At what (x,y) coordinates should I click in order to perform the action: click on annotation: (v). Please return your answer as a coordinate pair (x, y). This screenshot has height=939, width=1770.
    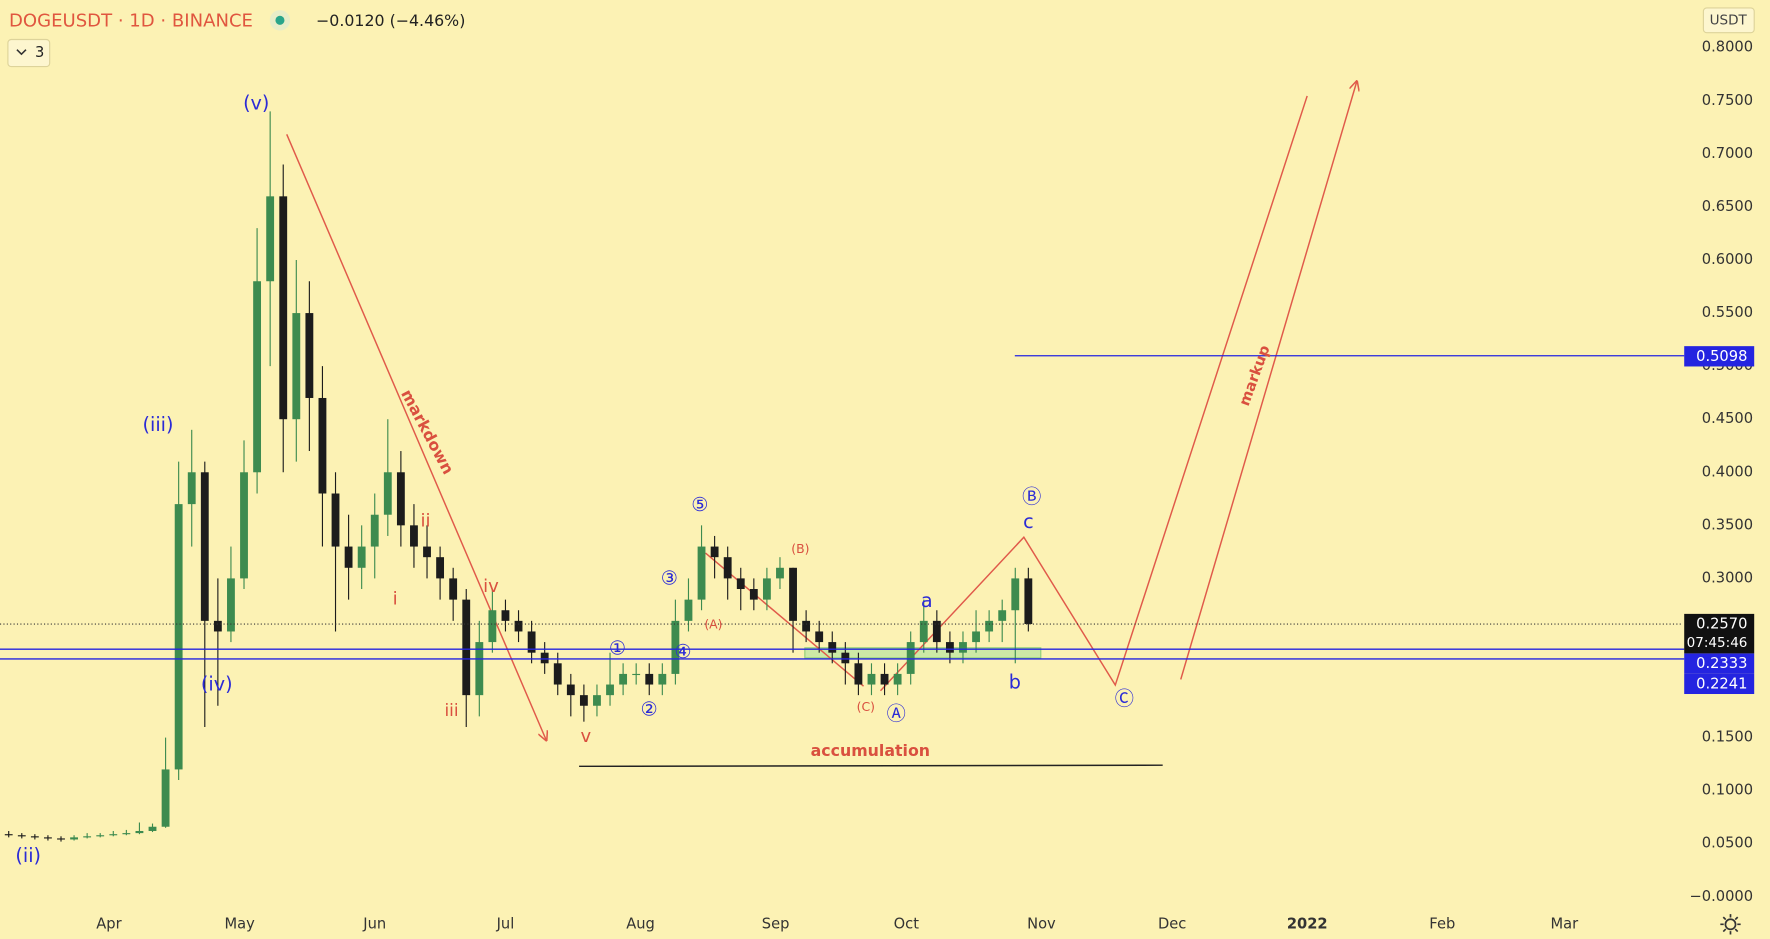
    Looking at the image, I should click on (256, 102).